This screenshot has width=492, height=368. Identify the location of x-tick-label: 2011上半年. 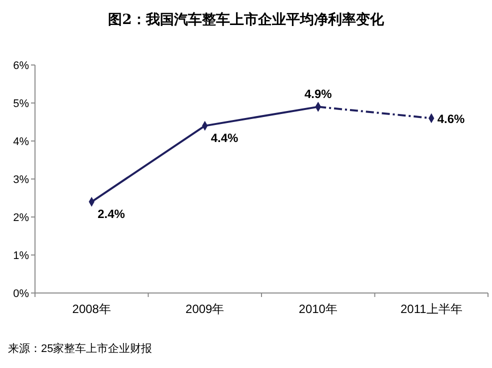
(431, 309).